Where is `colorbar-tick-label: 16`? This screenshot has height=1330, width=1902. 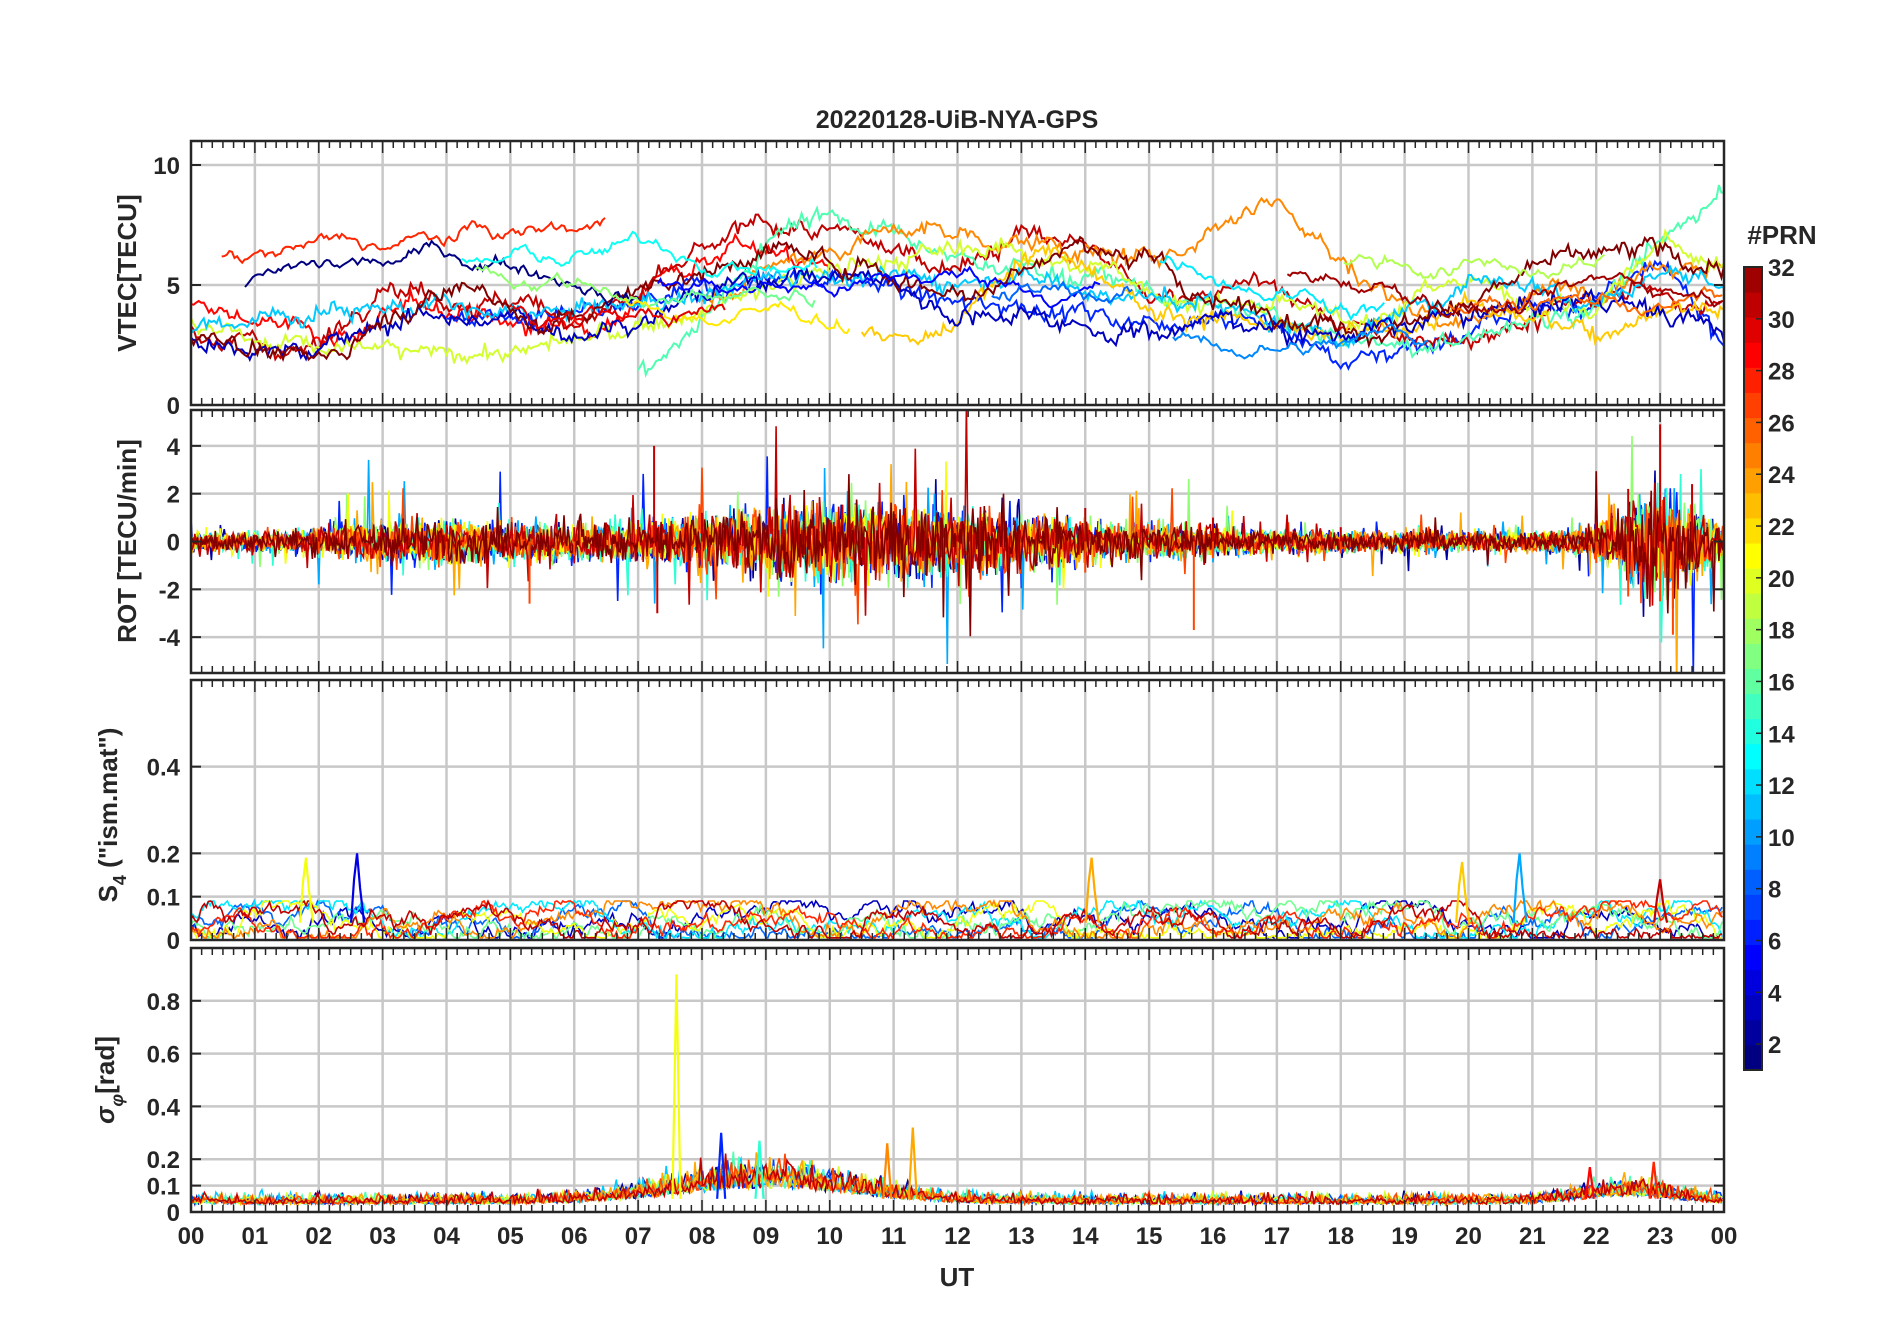 colorbar-tick-label: 16 is located at coordinates (1781, 682).